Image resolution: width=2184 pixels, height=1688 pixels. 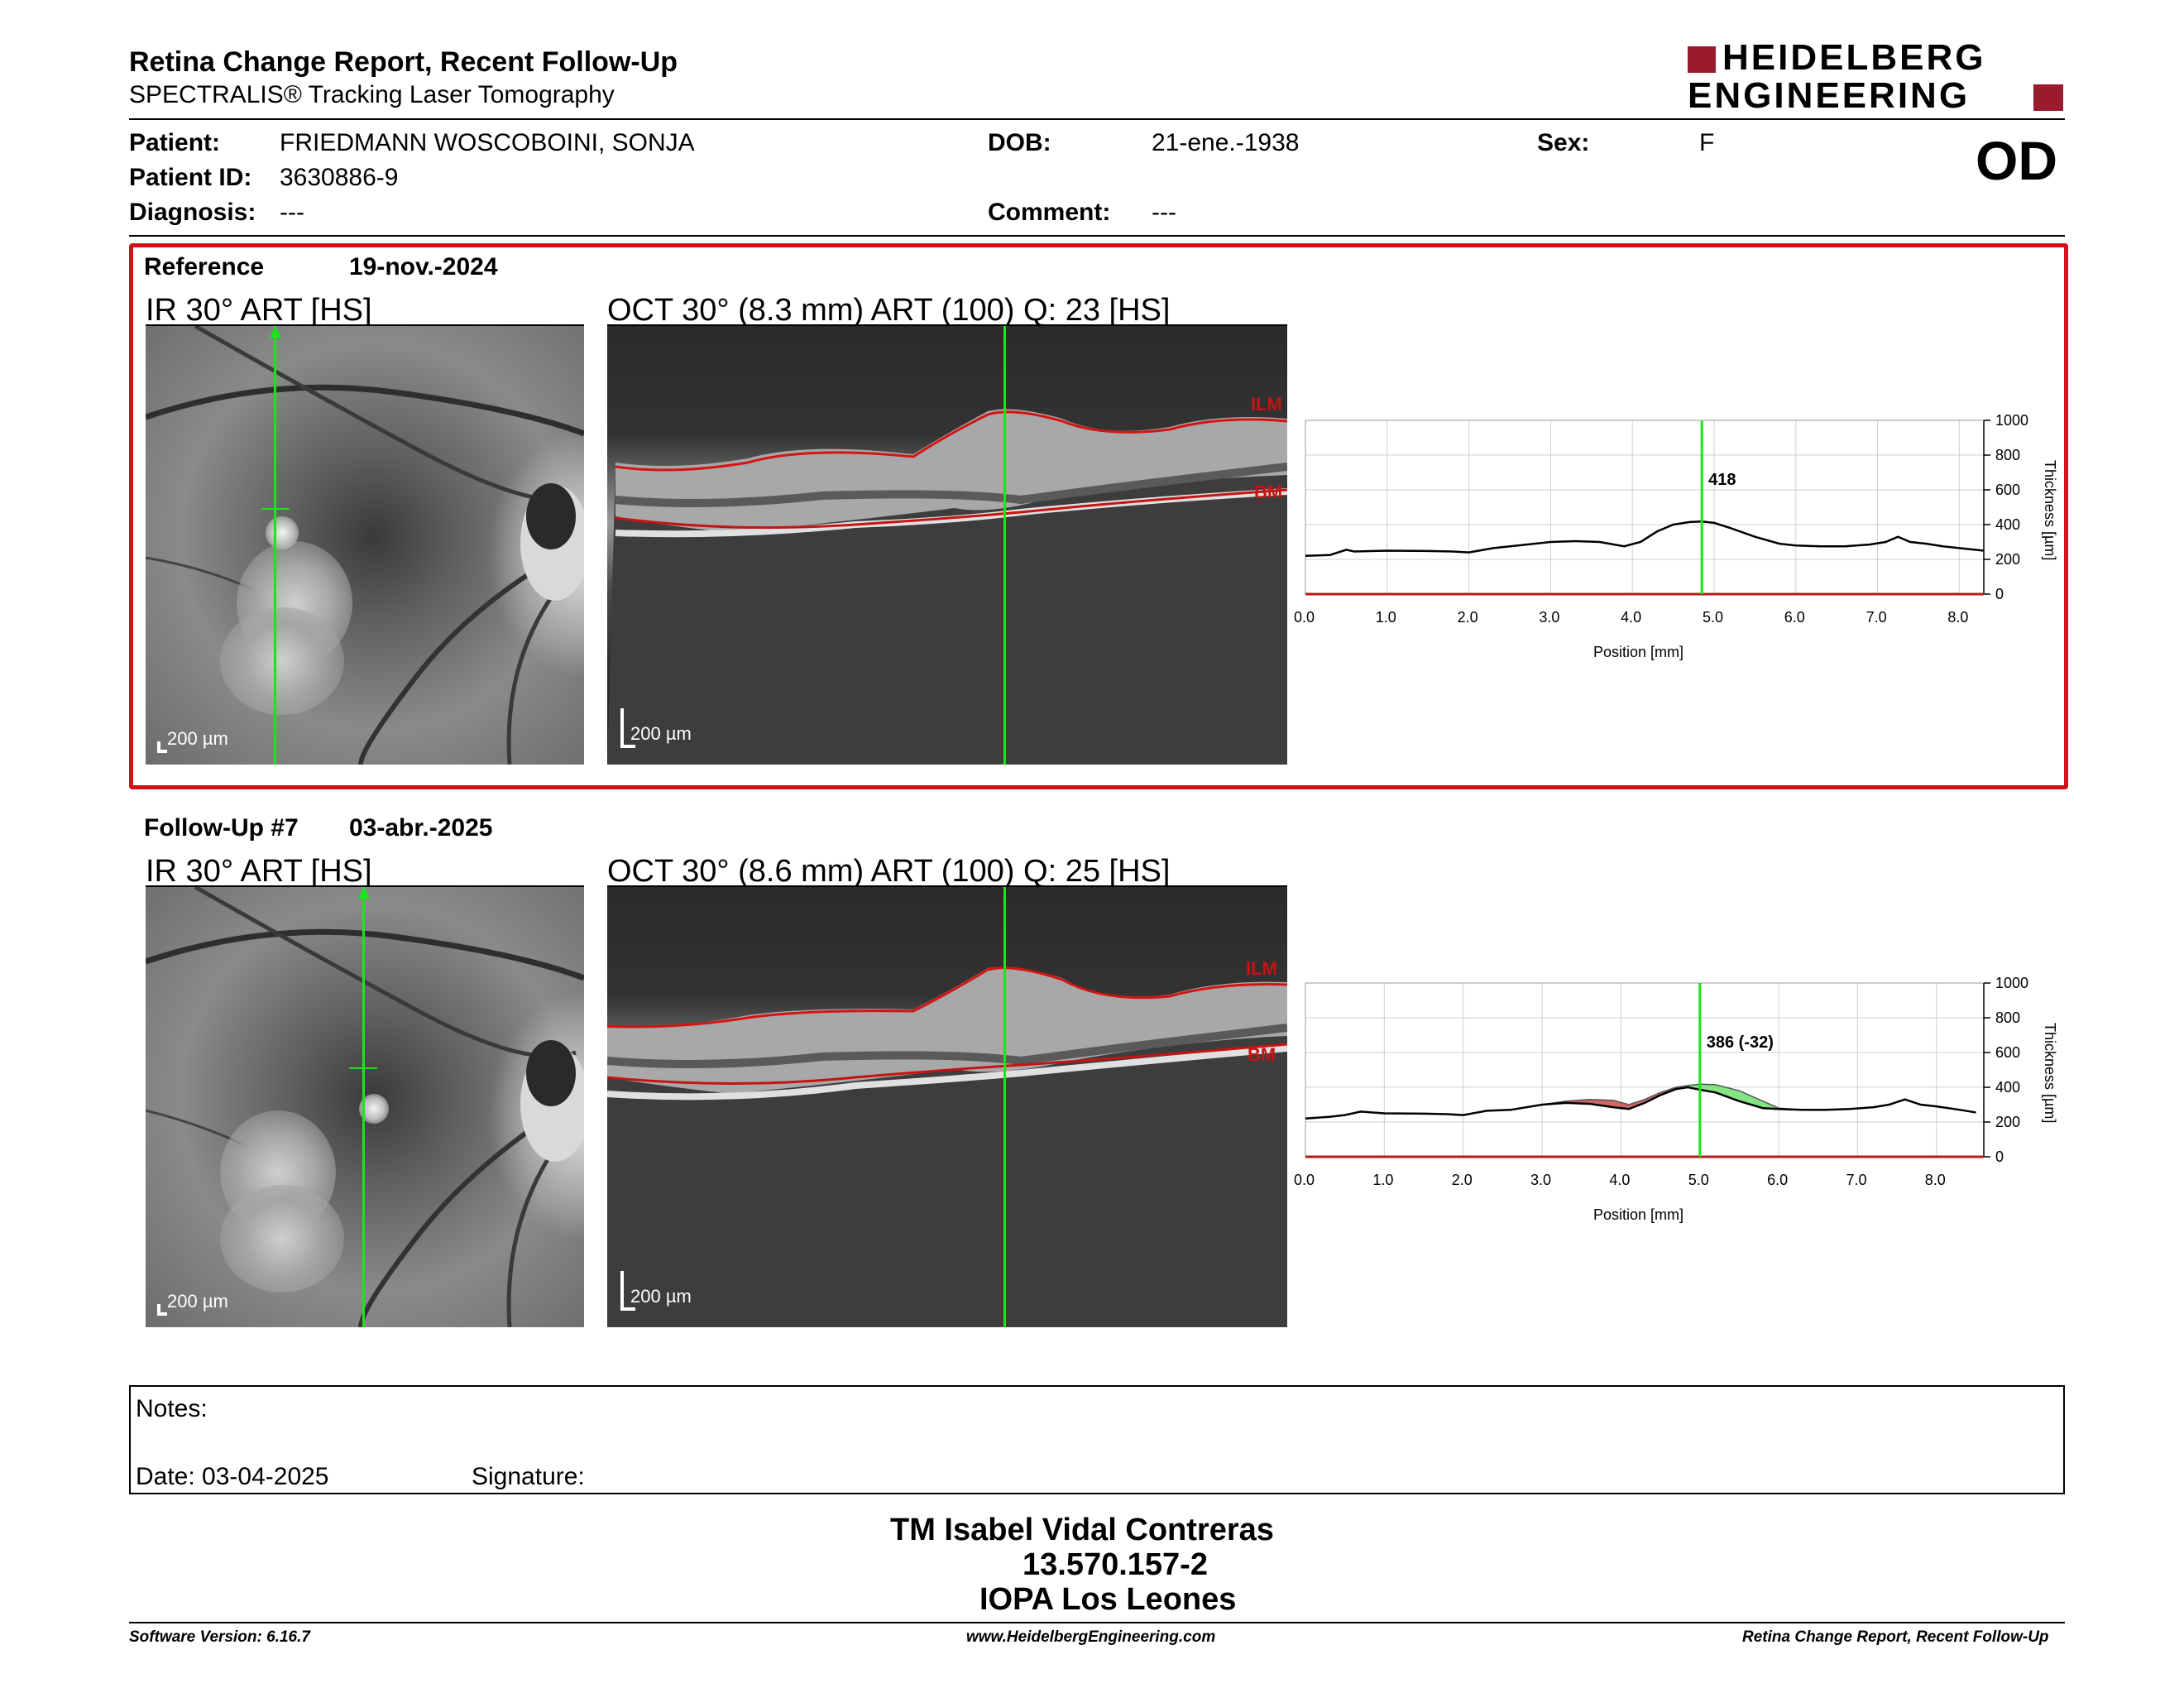 What do you see at coordinates (2007, 1087) in the screenshot?
I see `followup-chart-ytick-label: 400` at bounding box center [2007, 1087].